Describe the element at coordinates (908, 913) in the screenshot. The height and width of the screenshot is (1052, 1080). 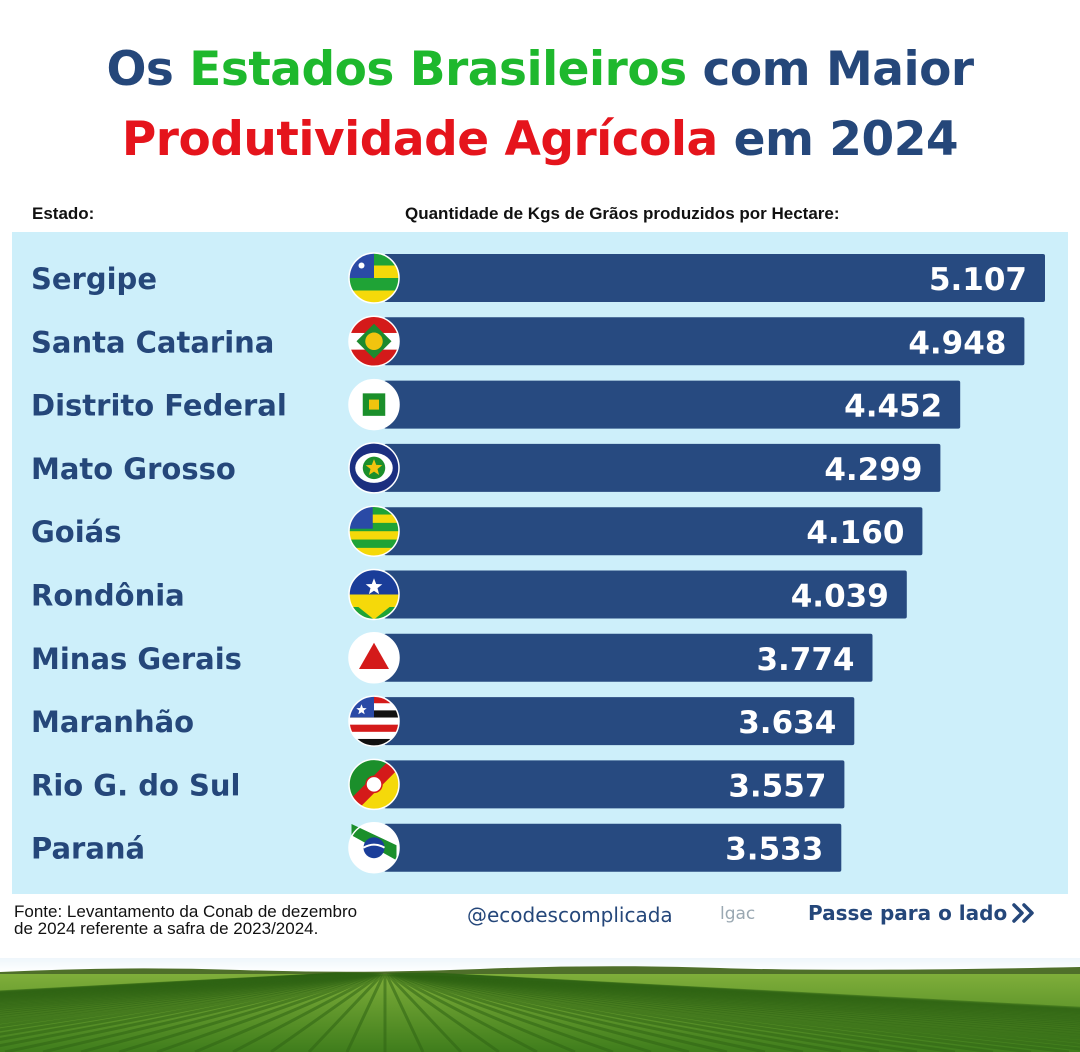
I see `next-slide-label: Passe para o lado` at that location.